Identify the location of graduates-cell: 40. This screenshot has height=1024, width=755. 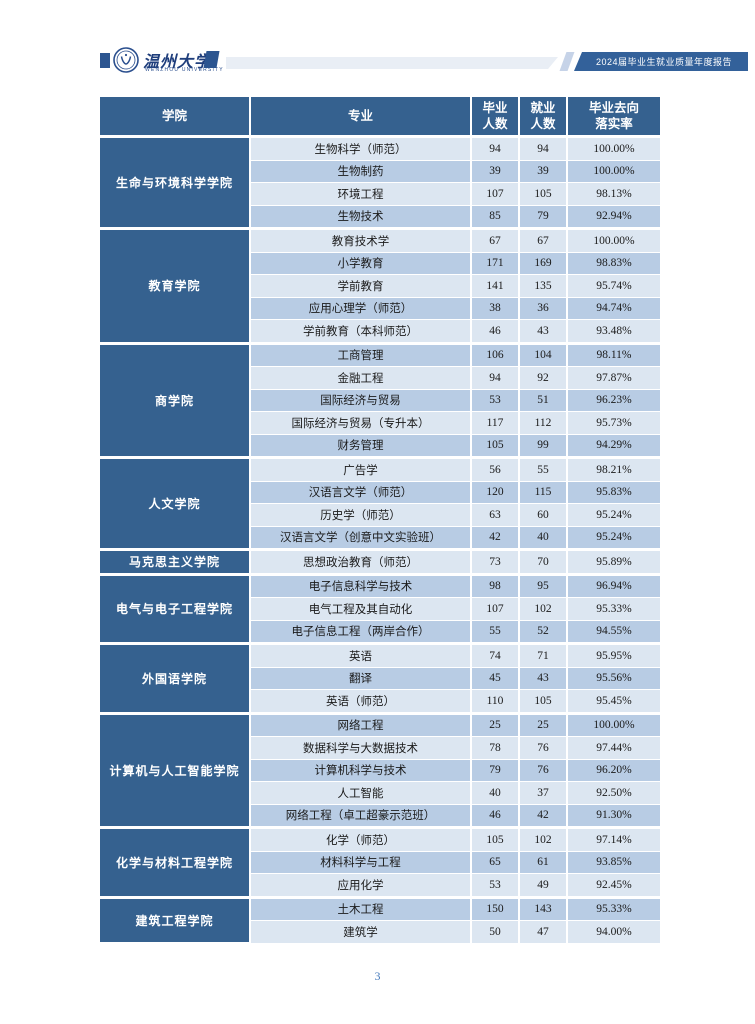
(495, 793).